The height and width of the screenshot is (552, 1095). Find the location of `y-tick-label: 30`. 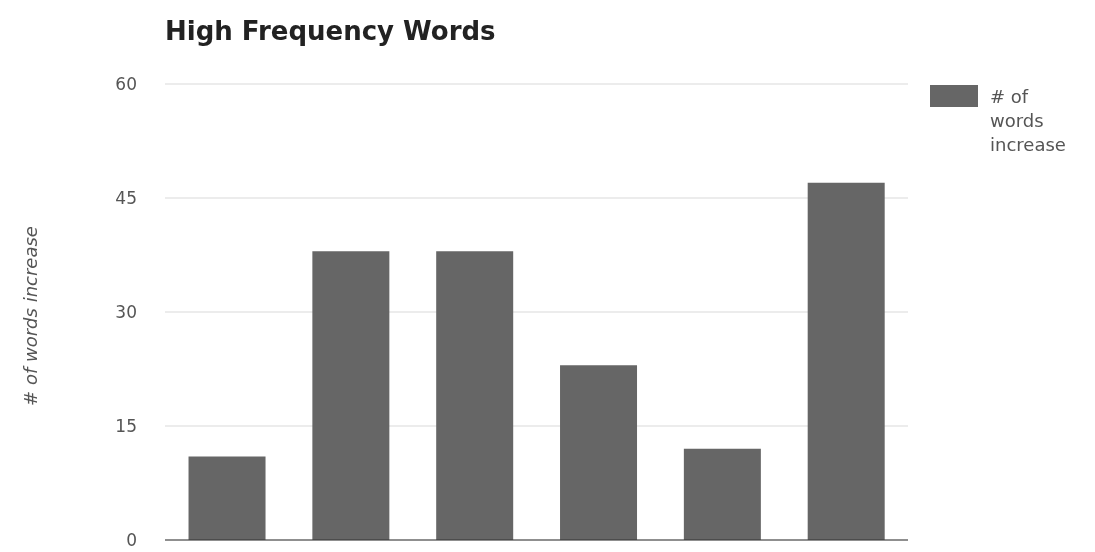

y-tick-label: 30 is located at coordinates (126, 312).